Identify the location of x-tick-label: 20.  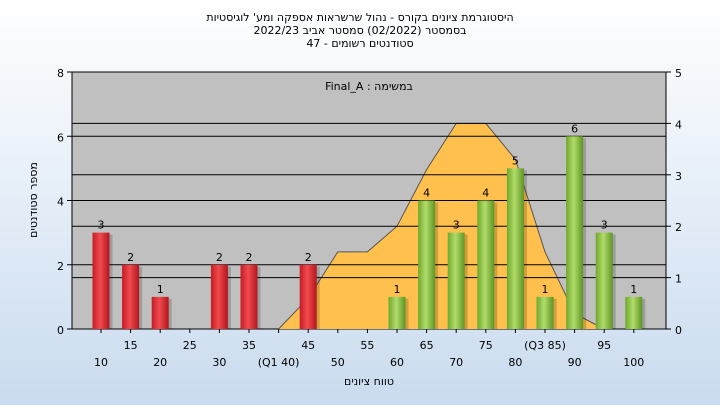
(160, 362).